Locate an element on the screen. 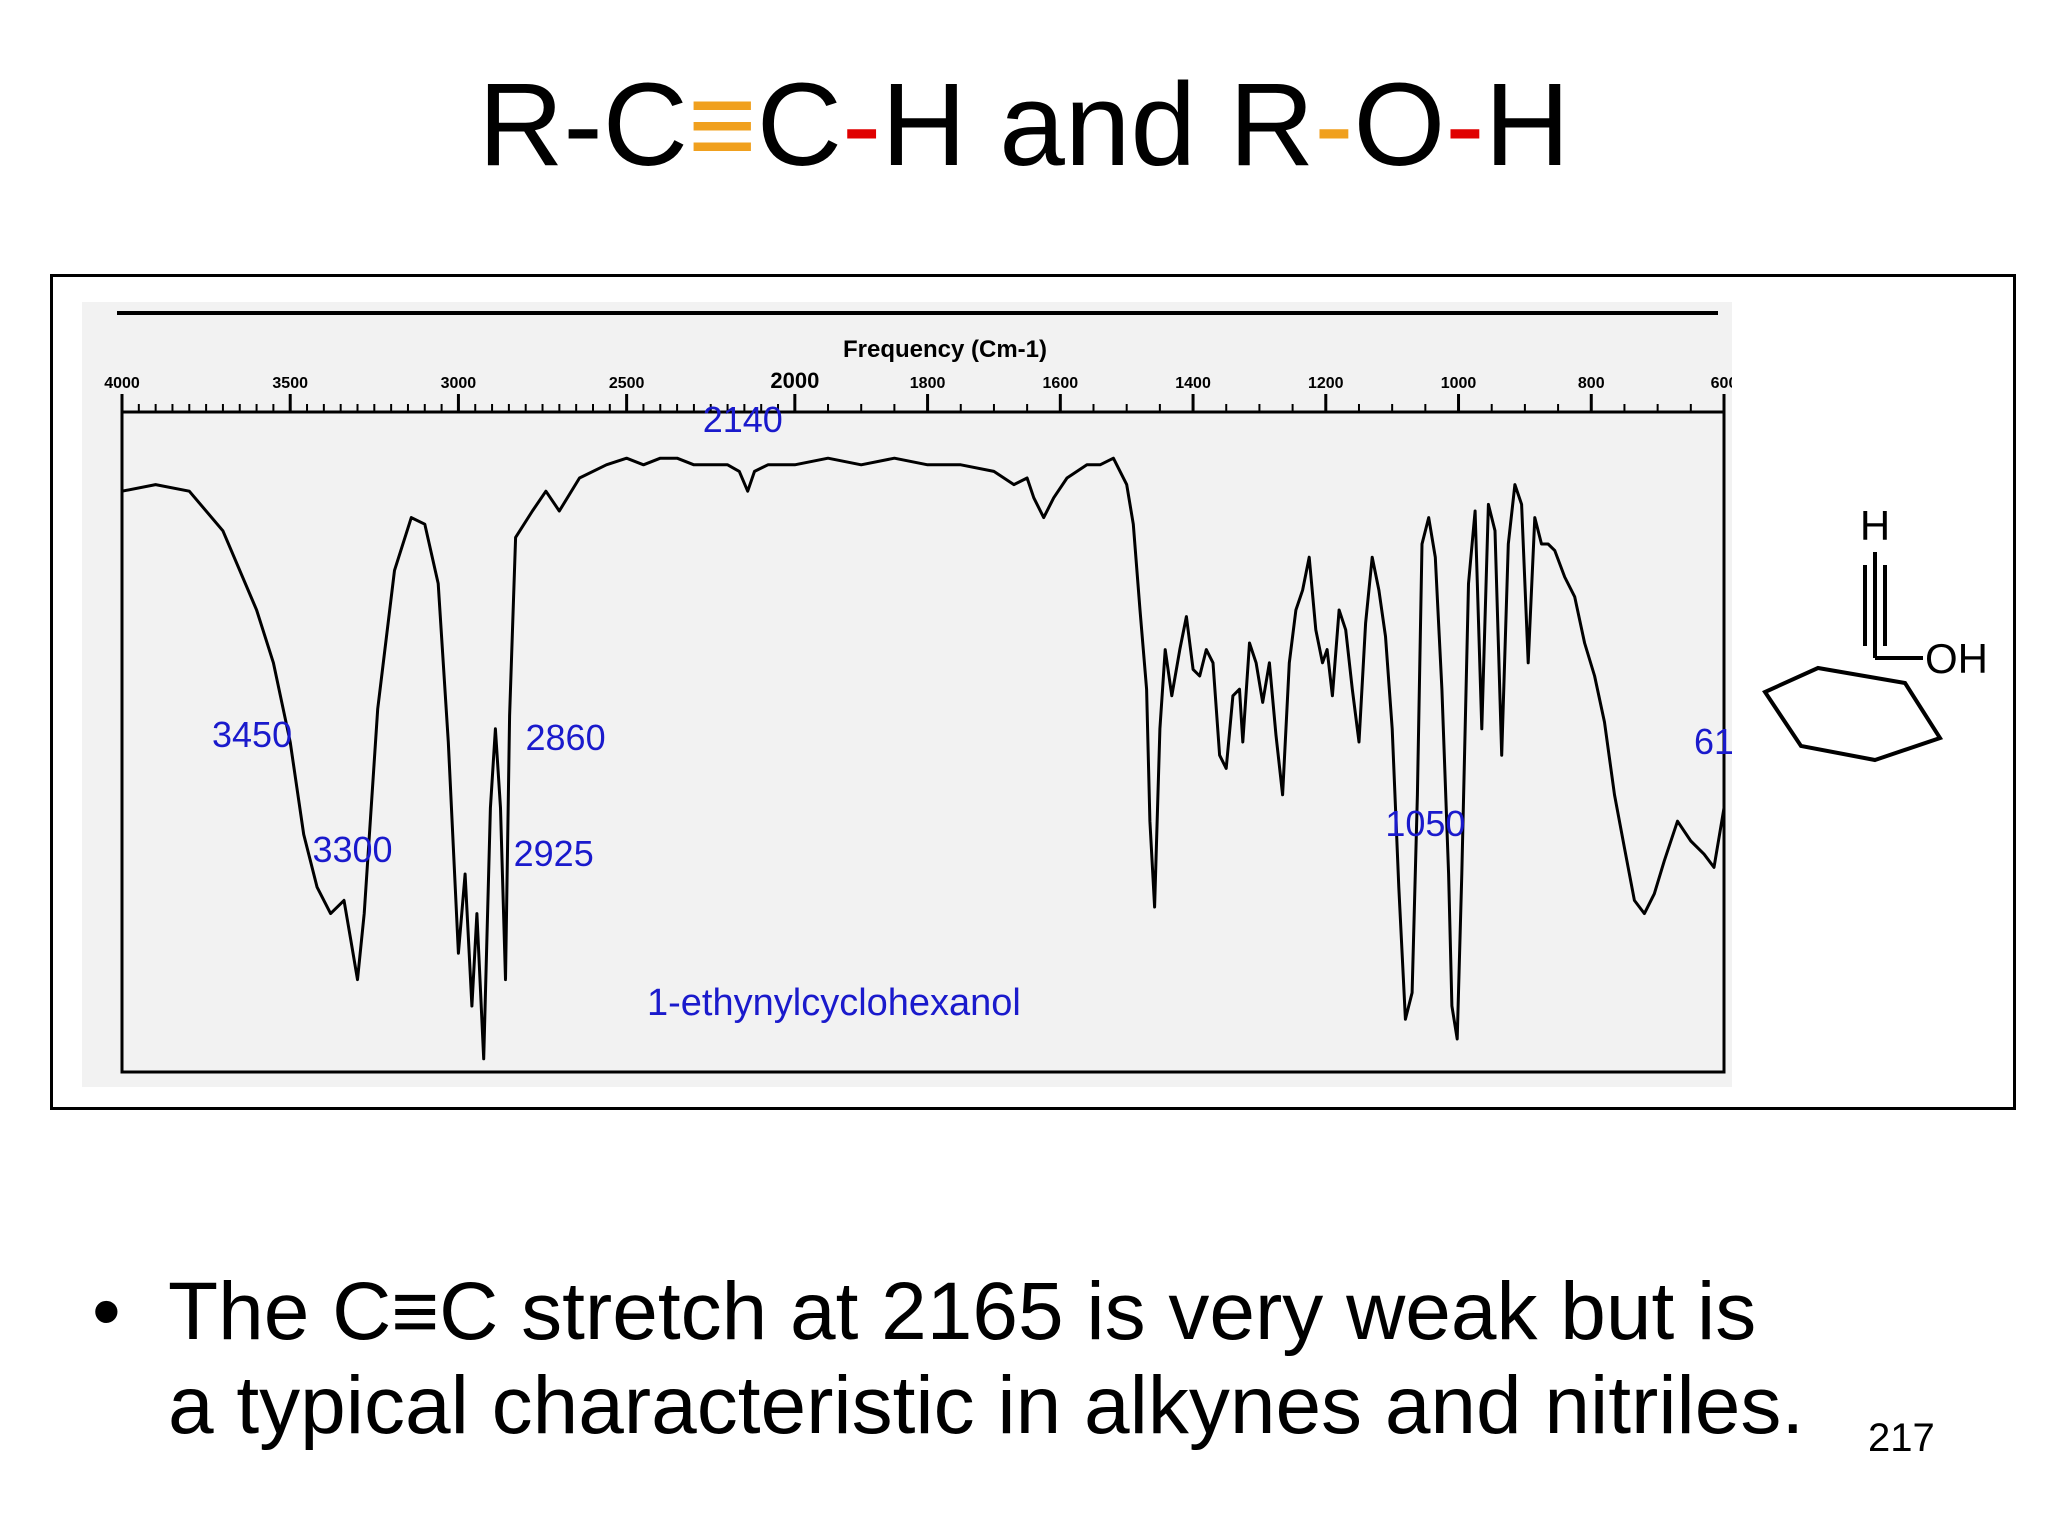 This screenshot has width=2048, height=1536. compound-label: 1-ethynylcyclohexanol is located at coordinates (834, 1003).